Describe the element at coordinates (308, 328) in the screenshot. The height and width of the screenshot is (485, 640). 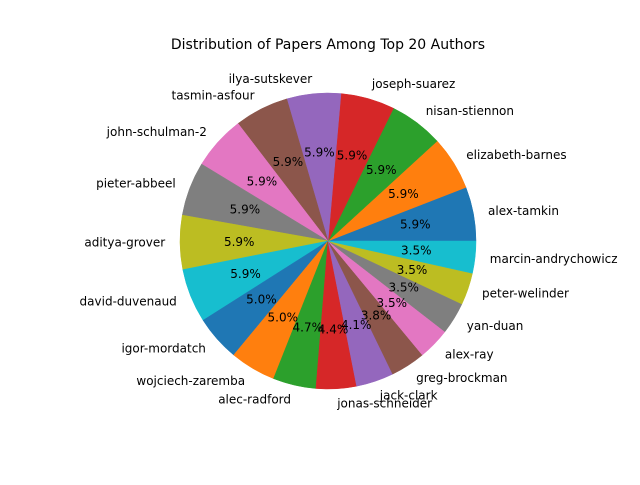
I see `percent-label: 4.7%` at that location.